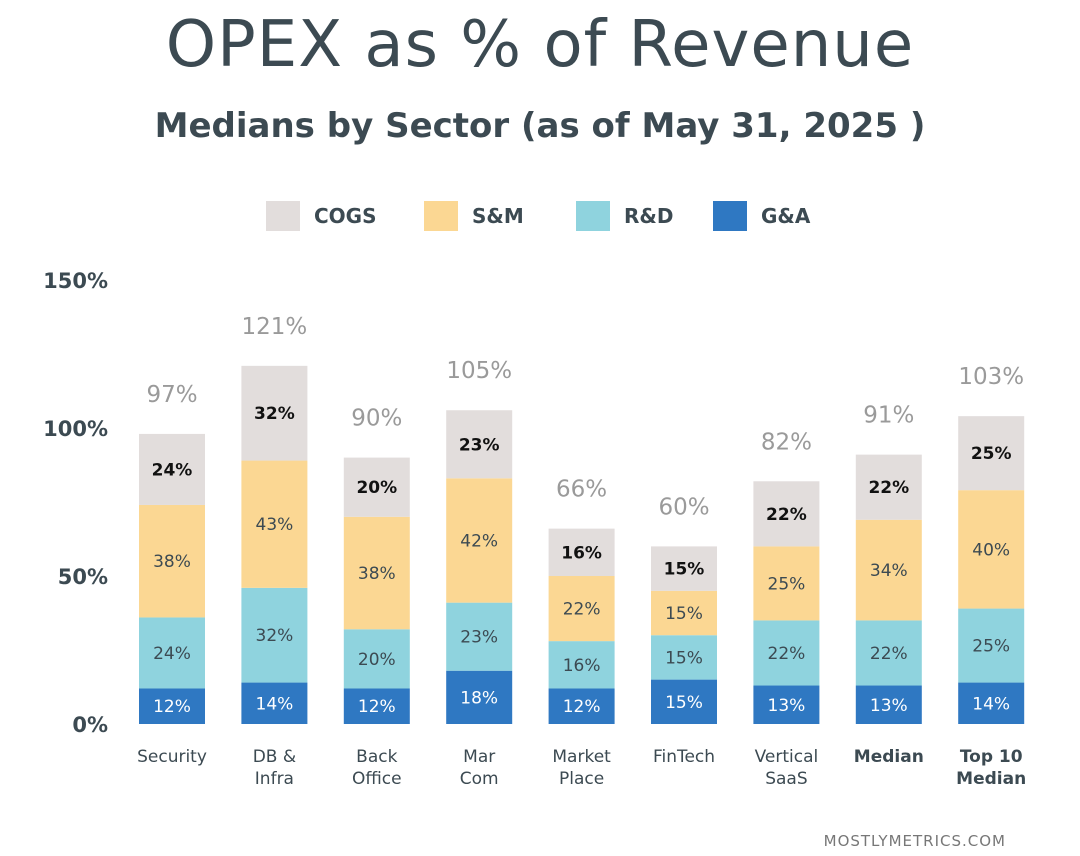 The image size is (1080, 856). I want to click on legend-item-rd: R&D, so click(624, 216).